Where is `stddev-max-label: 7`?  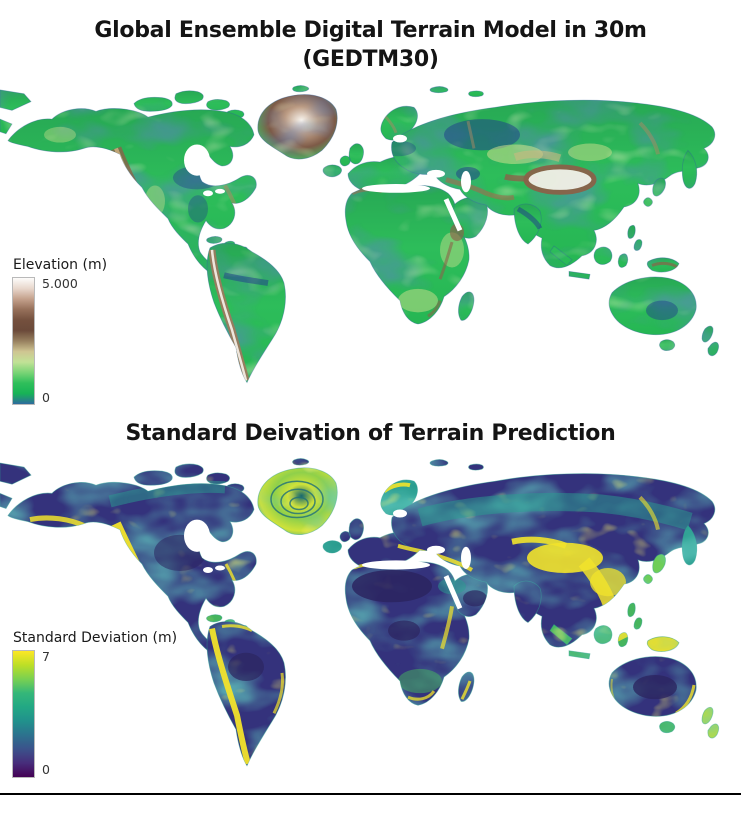
stddev-max-label: 7 is located at coordinates (46, 656).